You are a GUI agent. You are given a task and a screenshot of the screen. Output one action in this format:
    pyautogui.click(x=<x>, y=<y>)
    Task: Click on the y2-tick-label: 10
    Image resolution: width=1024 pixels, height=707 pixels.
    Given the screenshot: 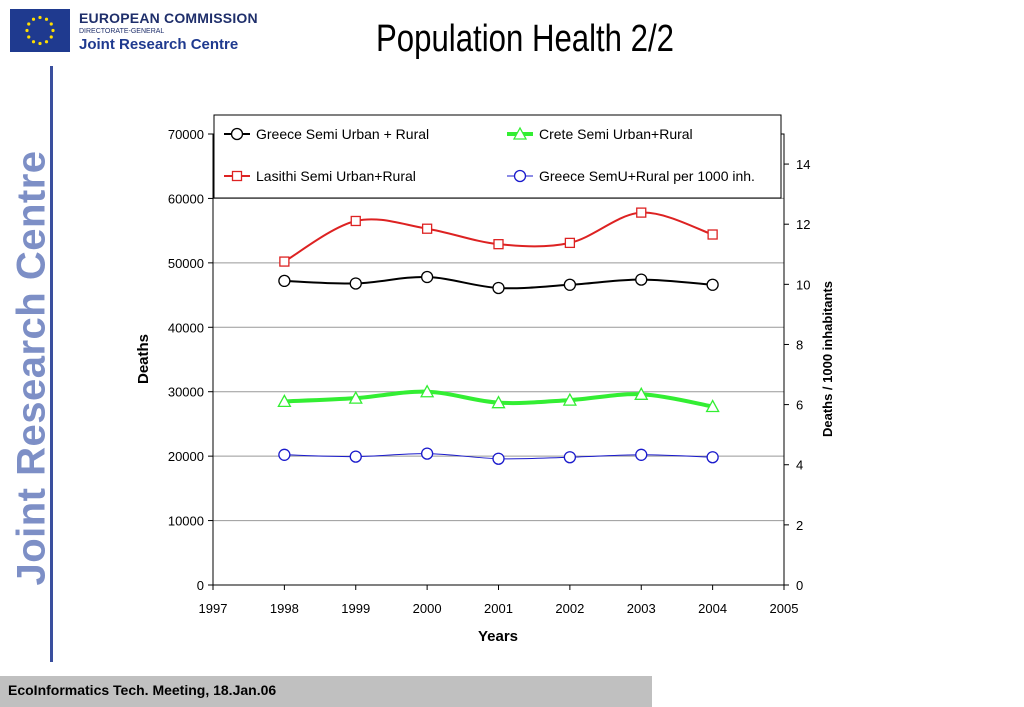 What is the action you would take?
    pyautogui.click(x=803, y=284)
    